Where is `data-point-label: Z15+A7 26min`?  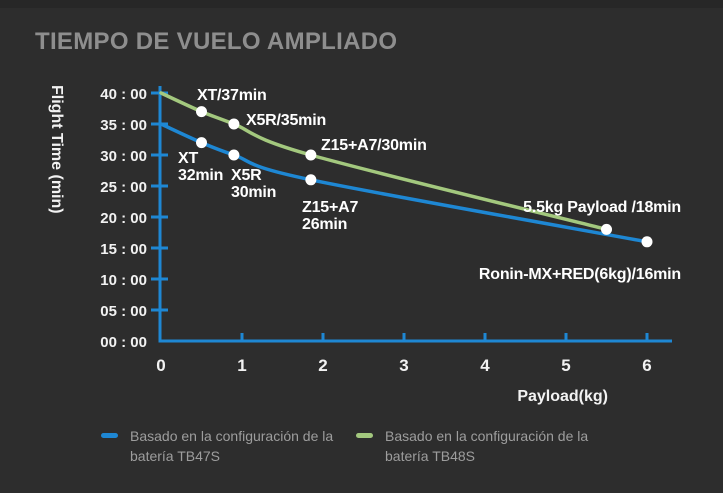
data-point-label: Z15+A7 26min is located at coordinates (330, 216).